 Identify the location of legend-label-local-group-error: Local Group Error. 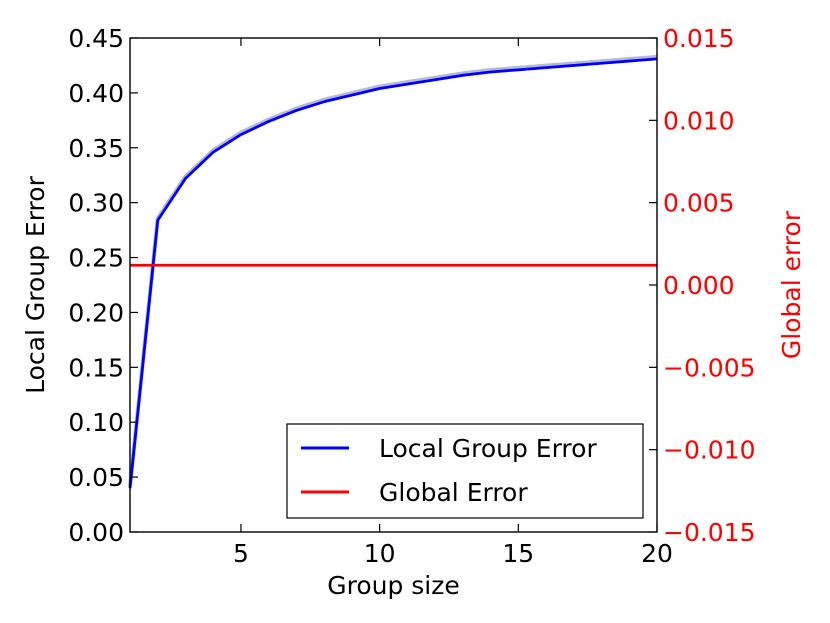
(488, 448).